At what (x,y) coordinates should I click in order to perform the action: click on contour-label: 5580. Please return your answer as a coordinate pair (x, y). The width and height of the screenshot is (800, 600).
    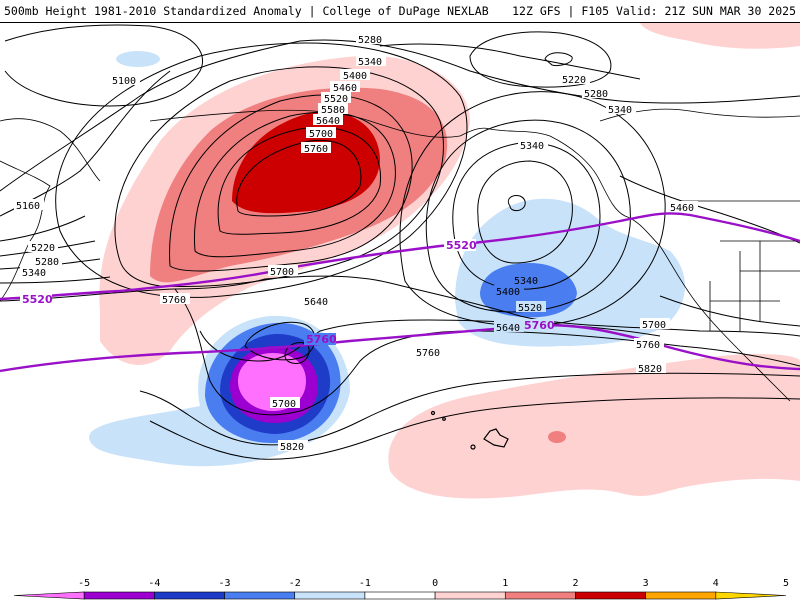
    Looking at the image, I should click on (333, 110).